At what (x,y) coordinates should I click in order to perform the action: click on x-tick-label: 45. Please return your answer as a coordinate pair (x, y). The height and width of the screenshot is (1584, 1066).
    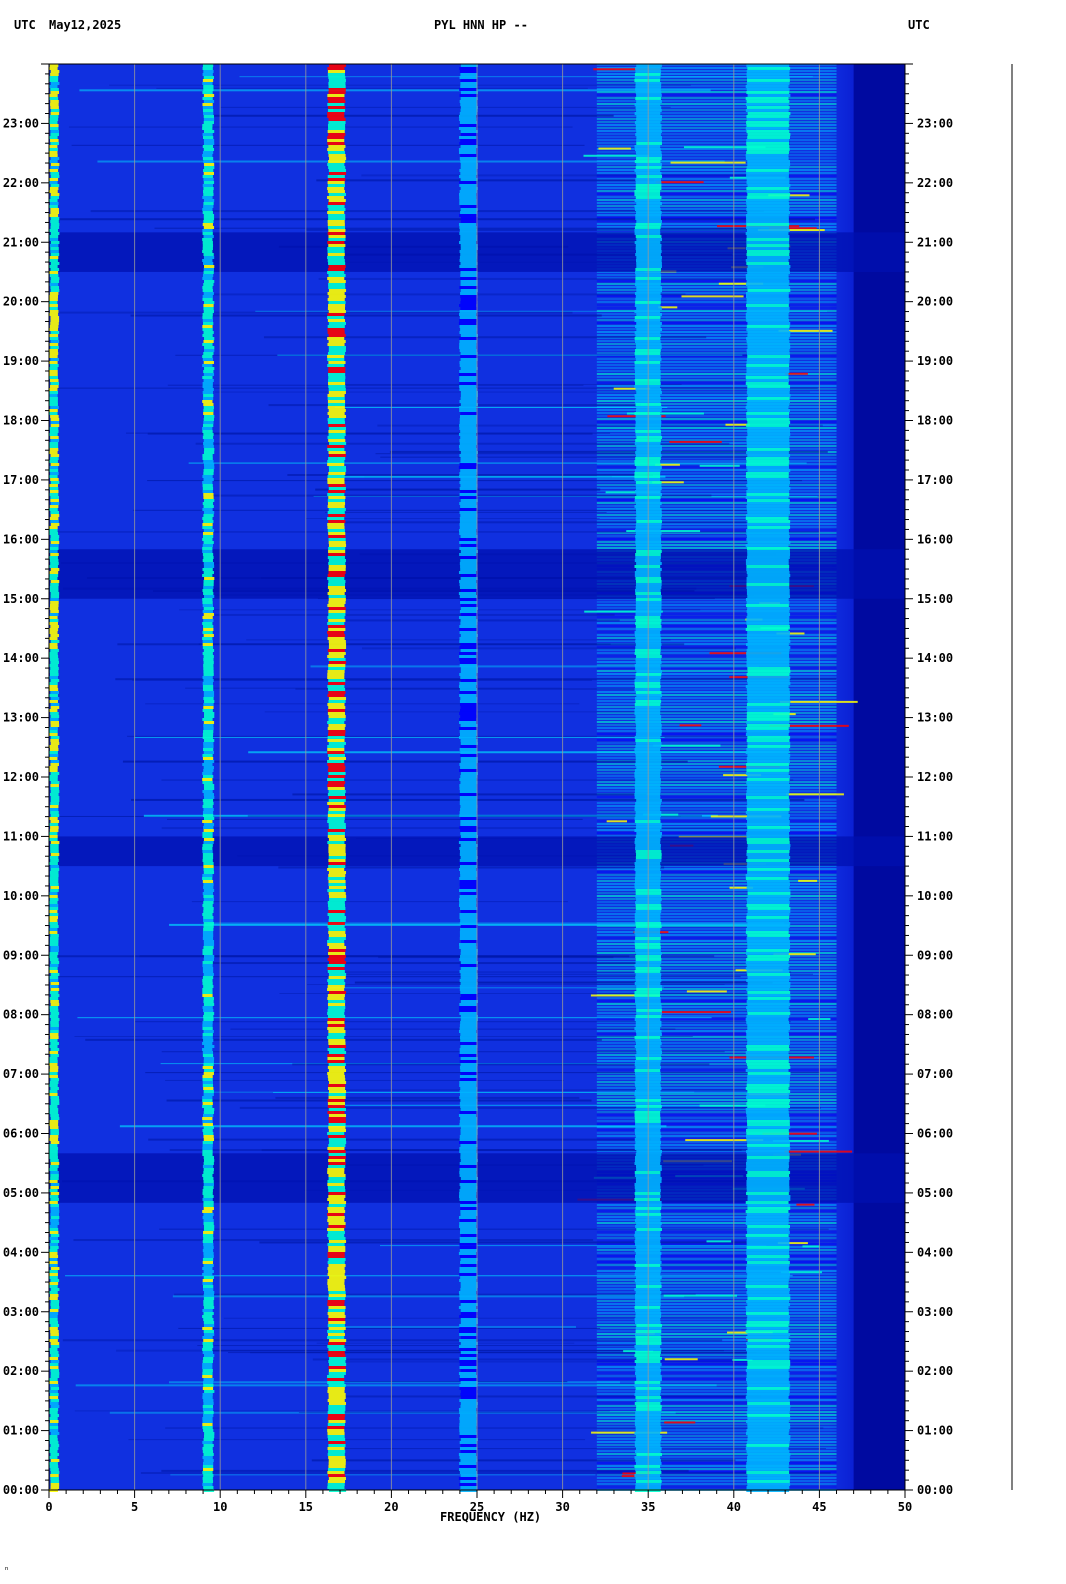
    Looking at the image, I should click on (819, 1507).